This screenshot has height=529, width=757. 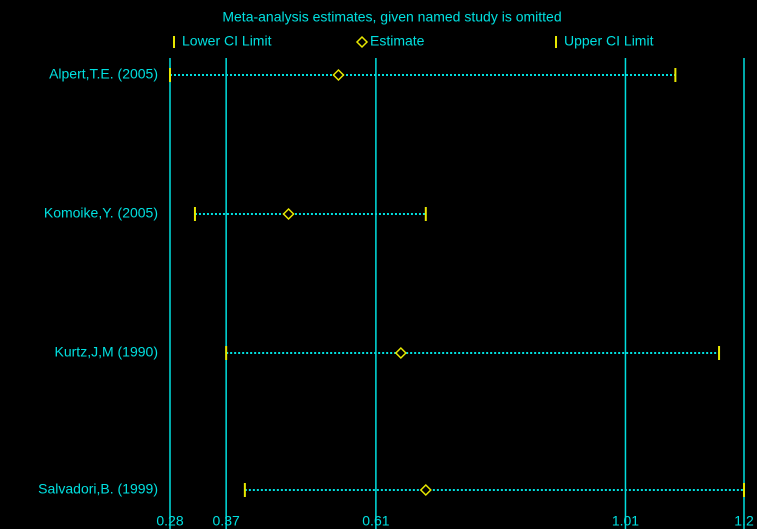 I want to click on x-tick-label: 0.37, so click(x=226, y=521).